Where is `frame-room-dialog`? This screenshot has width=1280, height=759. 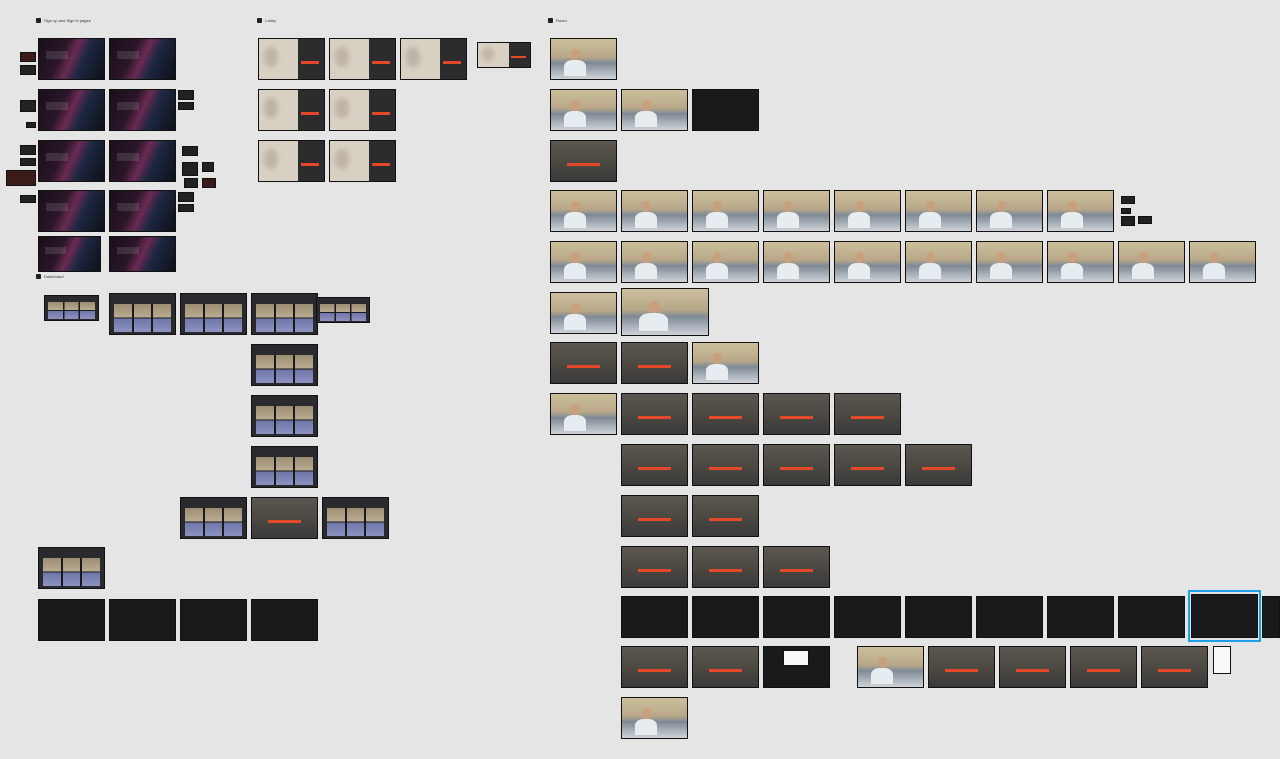
frame-room-dialog is located at coordinates (796, 658).